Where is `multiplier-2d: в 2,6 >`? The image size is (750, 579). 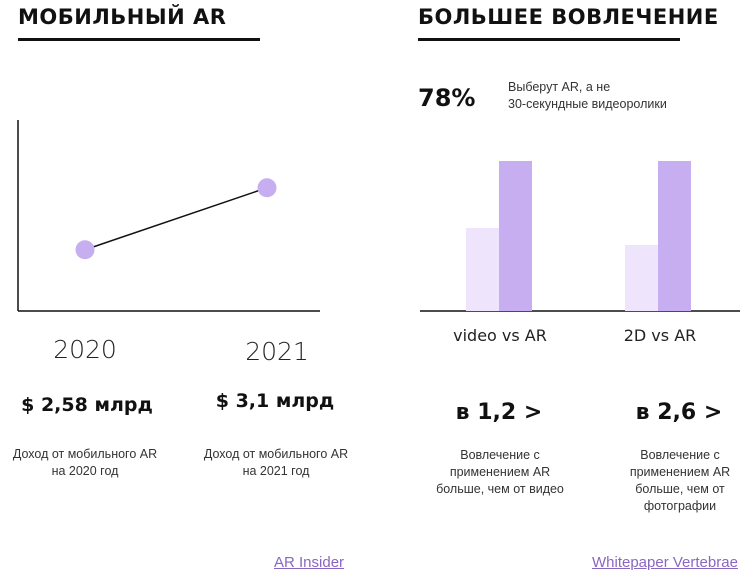 multiplier-2d: в 2,6 > is located at coordinates (679, 412).